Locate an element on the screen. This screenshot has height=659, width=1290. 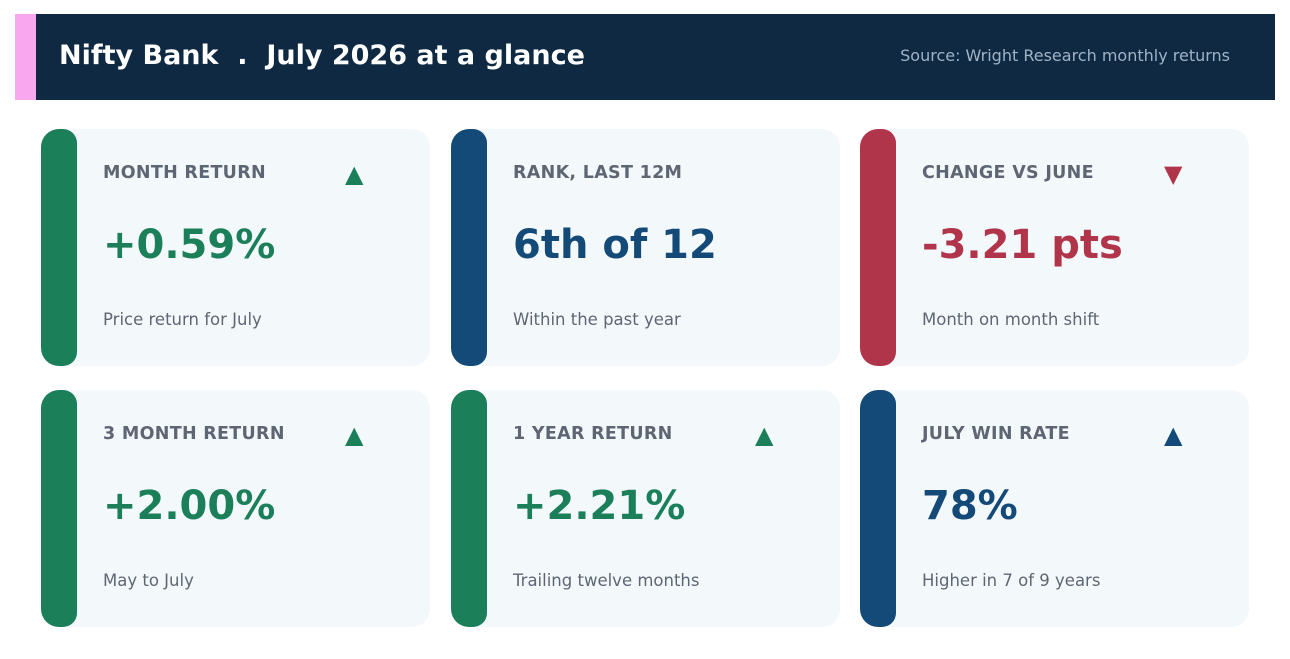
card-subtitle: Month on month shift is located at coordinates (1011, 319).